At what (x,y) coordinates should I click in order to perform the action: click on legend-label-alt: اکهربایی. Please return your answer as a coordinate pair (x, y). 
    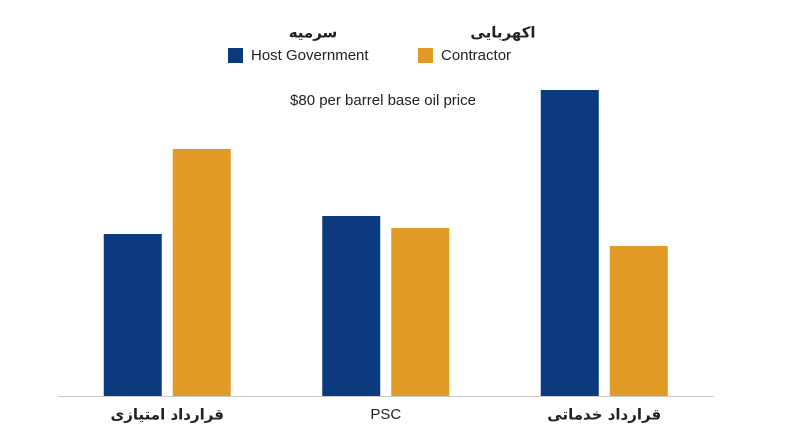
    Looking at the image, I should click on (502, 33).